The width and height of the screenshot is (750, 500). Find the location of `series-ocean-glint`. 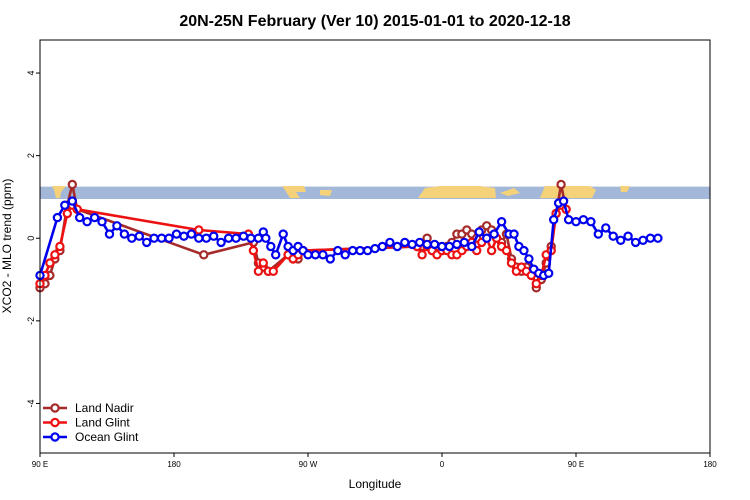

series-ocean-glint is located at coordinates (349, 238).